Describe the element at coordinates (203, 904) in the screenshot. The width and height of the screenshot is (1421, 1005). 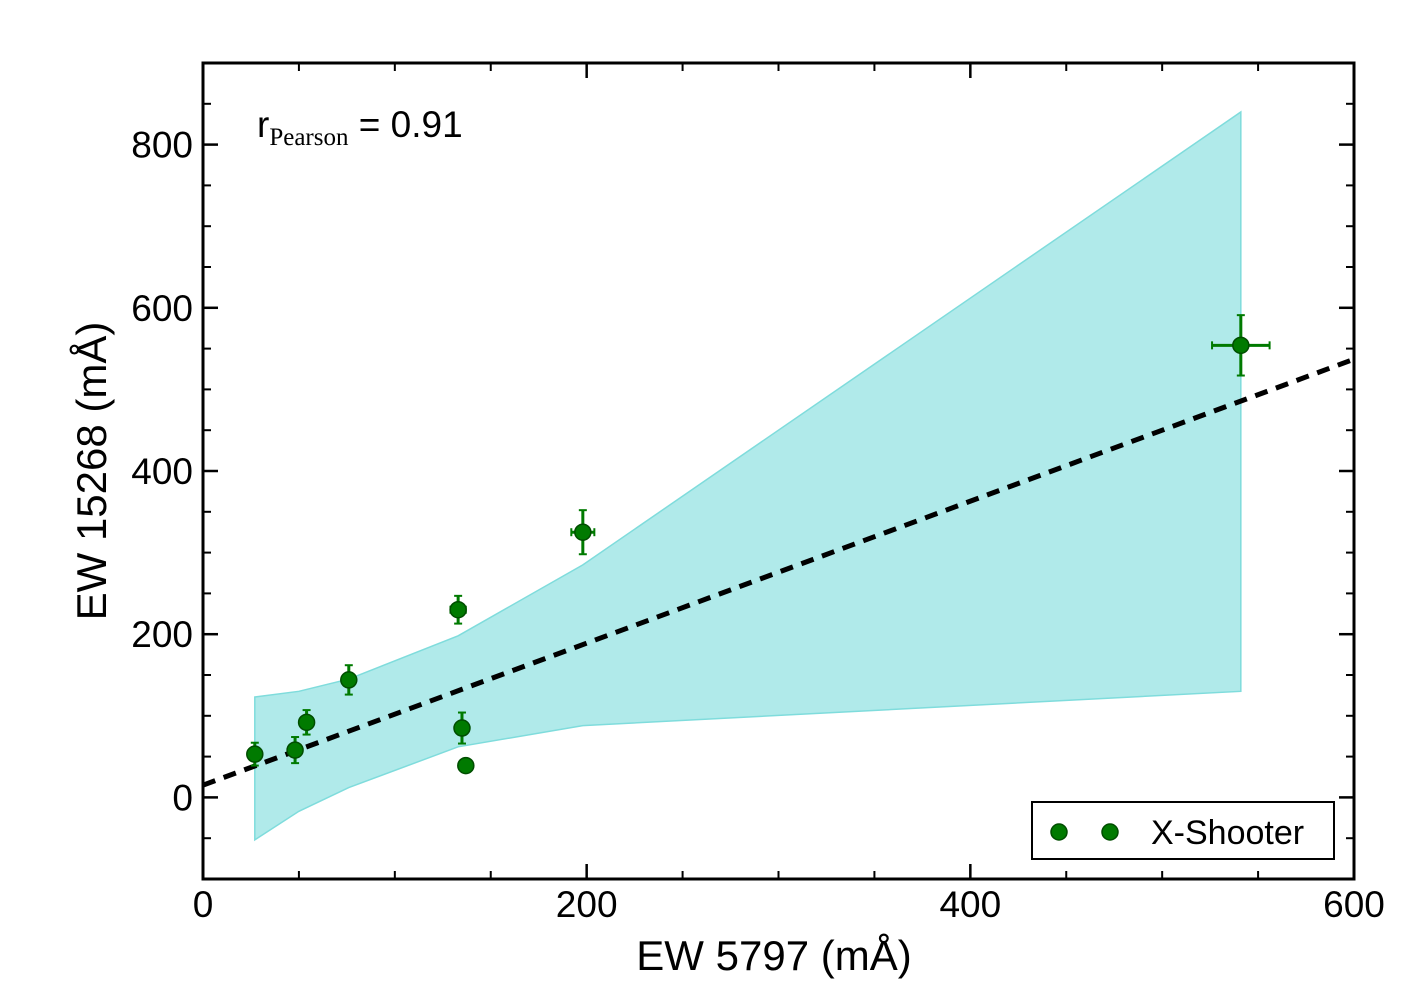
I see `x-tick-label: 0` at that location.